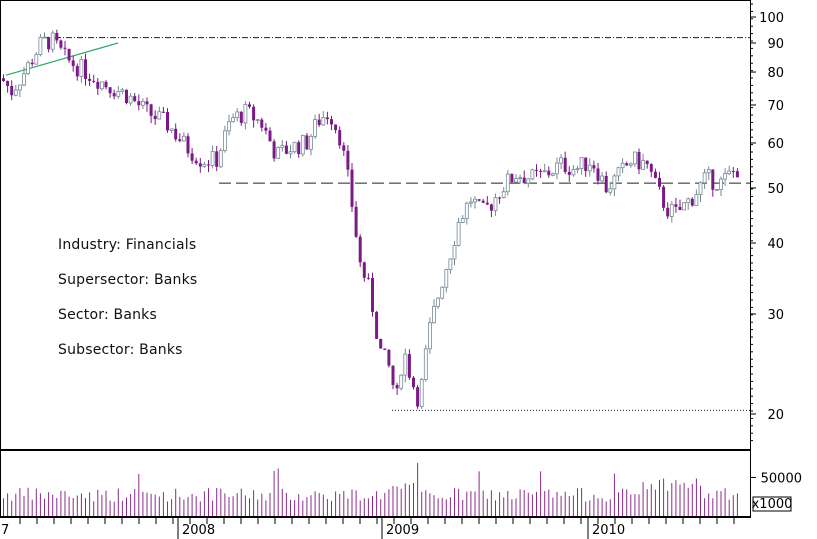 The image size is (817, 539). Describe the element at coordinates (5, 530) in the screenshot. I see `time-tick-label: 7` at that location.